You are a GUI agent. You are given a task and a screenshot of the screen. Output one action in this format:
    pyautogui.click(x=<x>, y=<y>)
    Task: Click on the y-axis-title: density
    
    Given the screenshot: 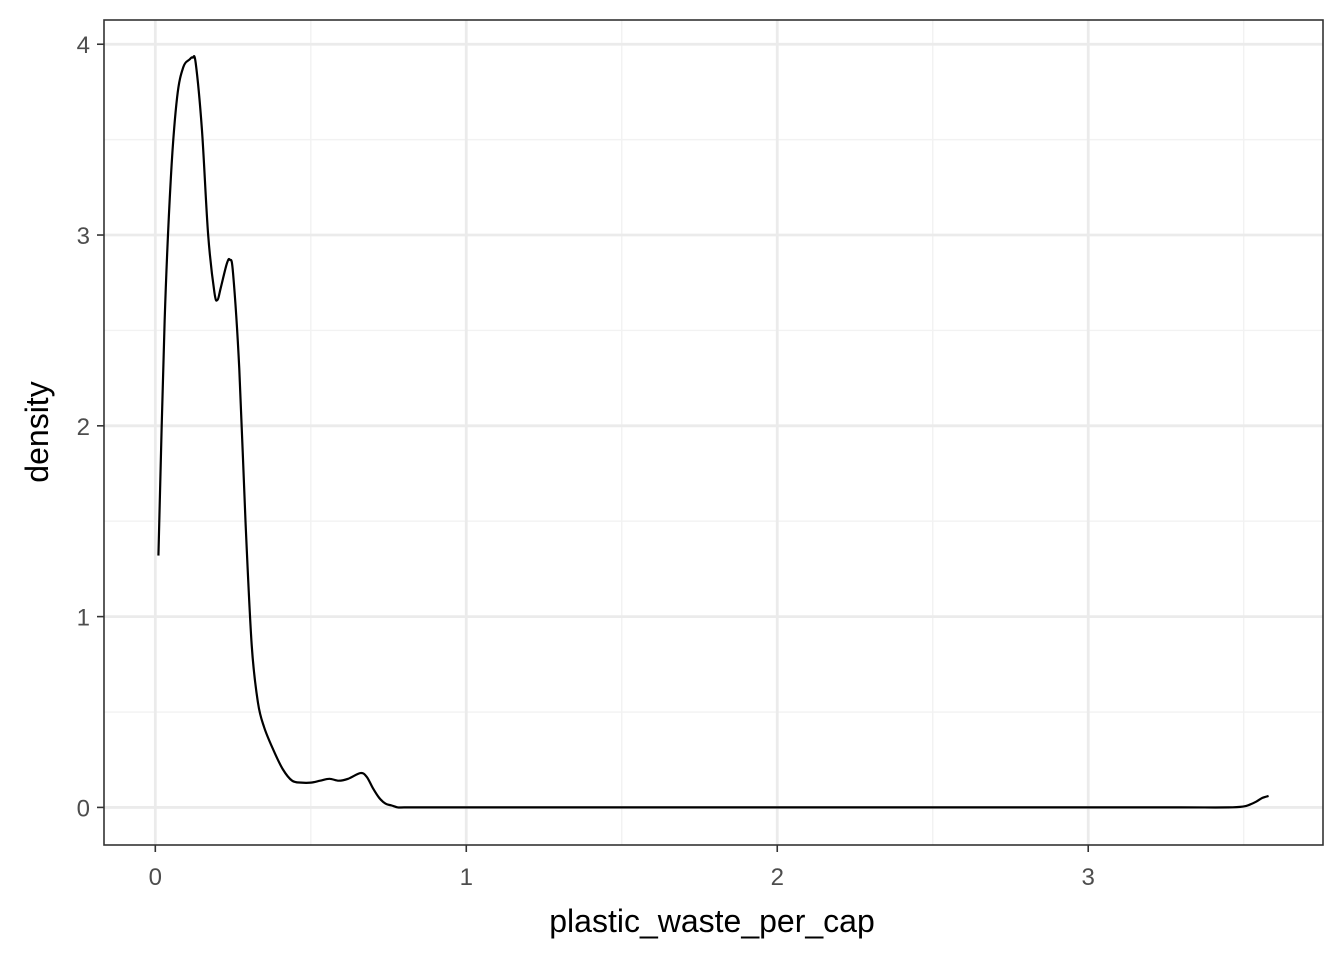 What is the action you would take?
    pyautogui.click(x=37, y=431)
    